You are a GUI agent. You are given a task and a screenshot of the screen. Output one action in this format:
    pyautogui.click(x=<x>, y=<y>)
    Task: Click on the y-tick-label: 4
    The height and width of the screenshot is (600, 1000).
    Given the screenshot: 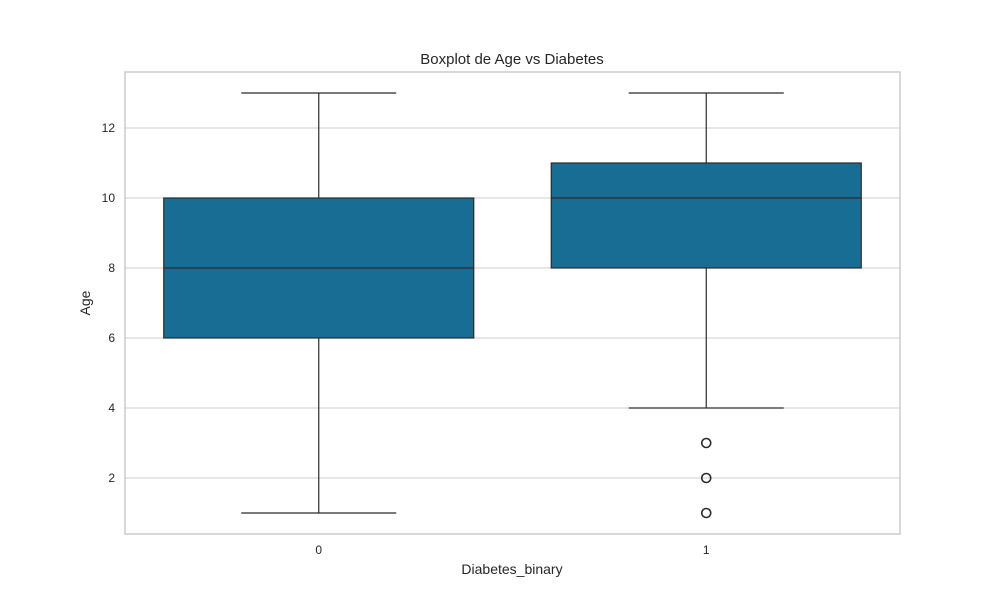 What is the action you would take?
    pyautogui.click(x=111, y=408)
    